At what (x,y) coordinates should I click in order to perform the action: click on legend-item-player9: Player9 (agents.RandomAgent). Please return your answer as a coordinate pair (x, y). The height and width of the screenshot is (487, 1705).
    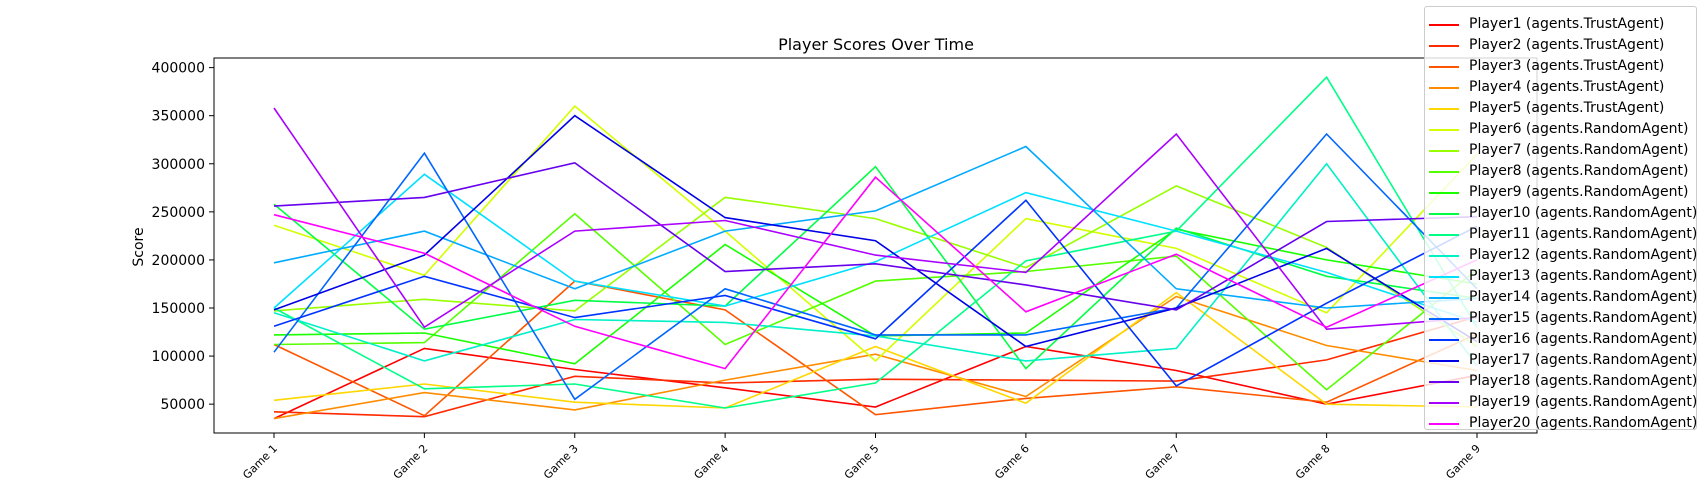
    Looking at the image, I should click on (1561, 192).